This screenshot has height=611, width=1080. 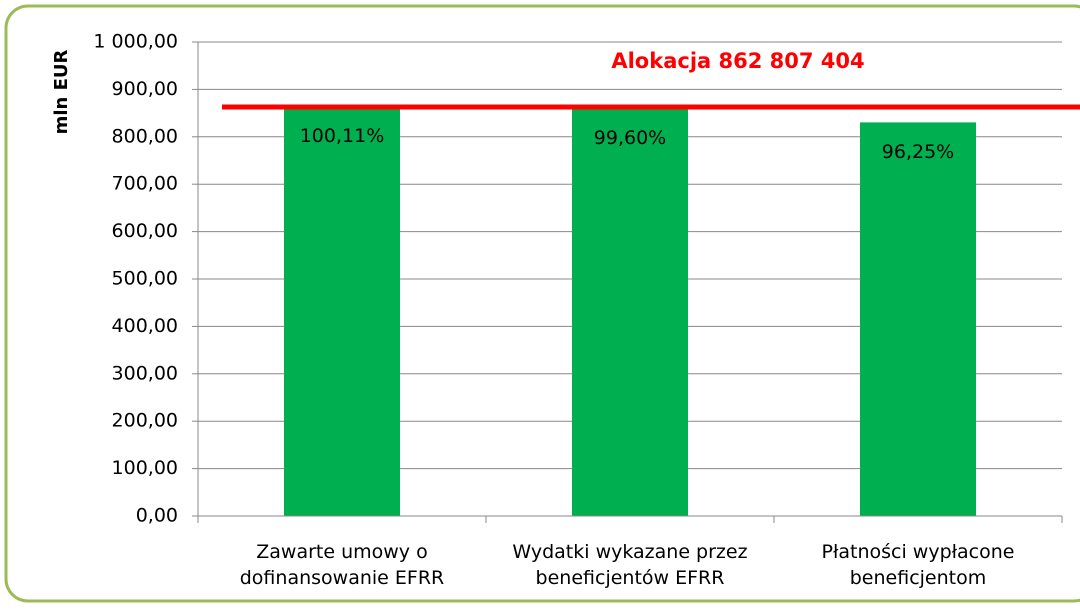 What do you see at coordinates (918, 565) in the screenshot?
I see `x-tick-label: Płatności wypłacone beneficjentom` at bounding box center [918, 565].